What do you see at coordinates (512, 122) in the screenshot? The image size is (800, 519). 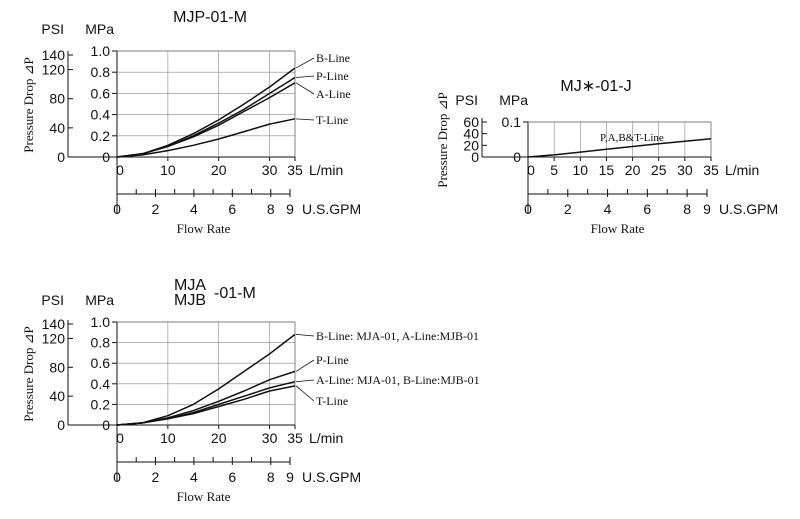 I see `mpa-tick-label: 0.1` at bounding box center [512, 122].